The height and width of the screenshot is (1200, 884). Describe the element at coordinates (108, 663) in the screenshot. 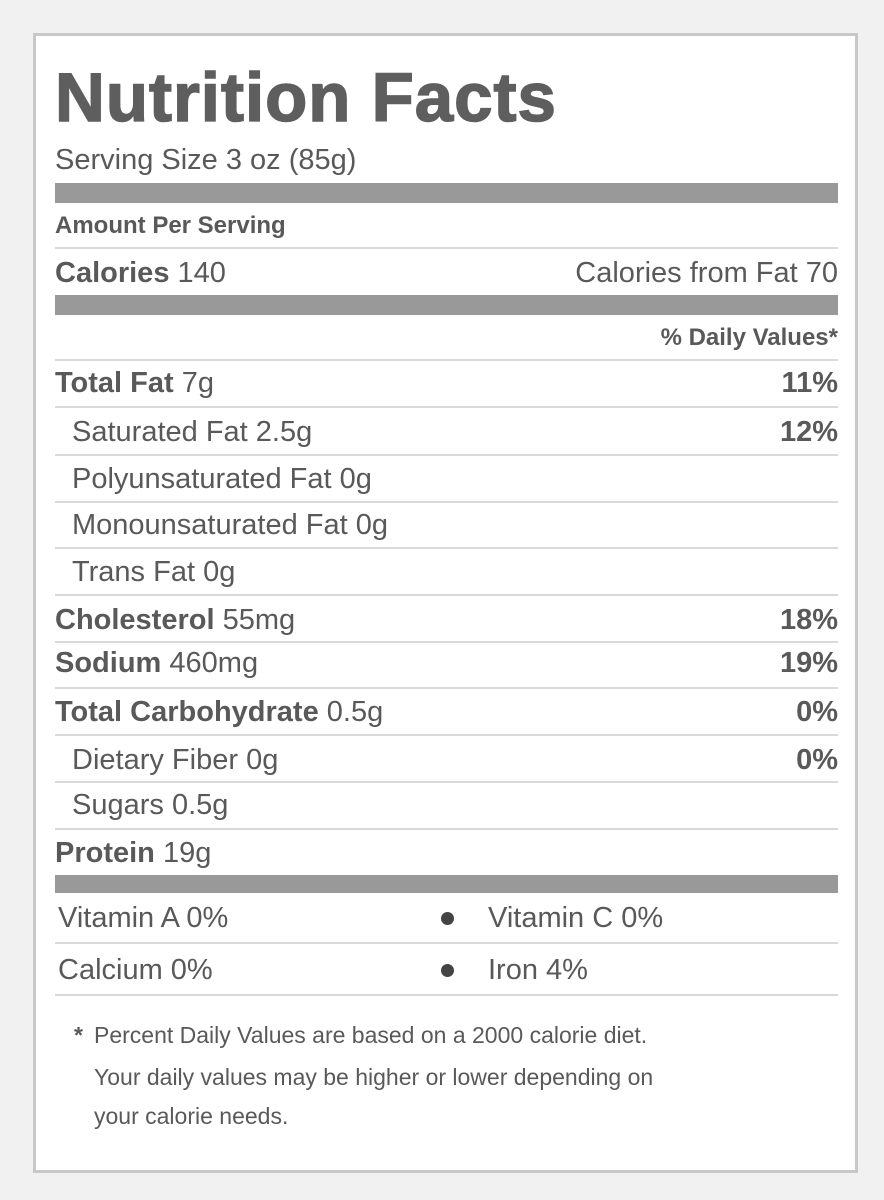

I see `nutrient-name: Sodium` at that location.